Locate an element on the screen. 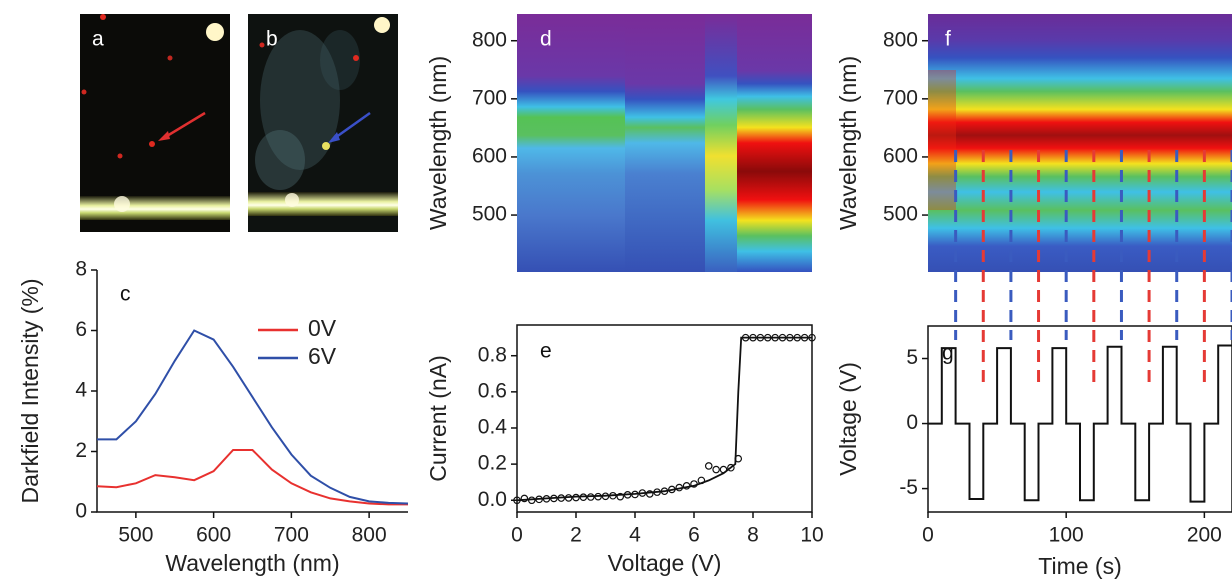 The image size is (1232, 584). y-tick-label: 5 is located at coordinates (912, 357).